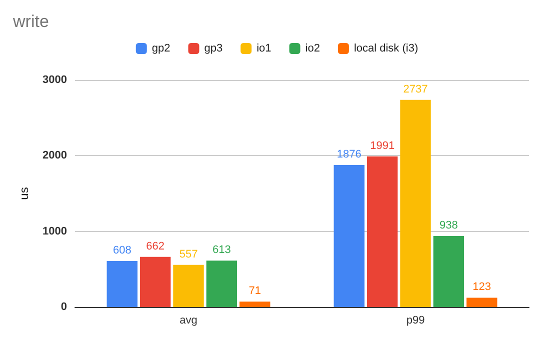  What do you see at coordinates (482, 287) in the screenshot?
I see `data-label: 123` at bounding box center [482, 287].